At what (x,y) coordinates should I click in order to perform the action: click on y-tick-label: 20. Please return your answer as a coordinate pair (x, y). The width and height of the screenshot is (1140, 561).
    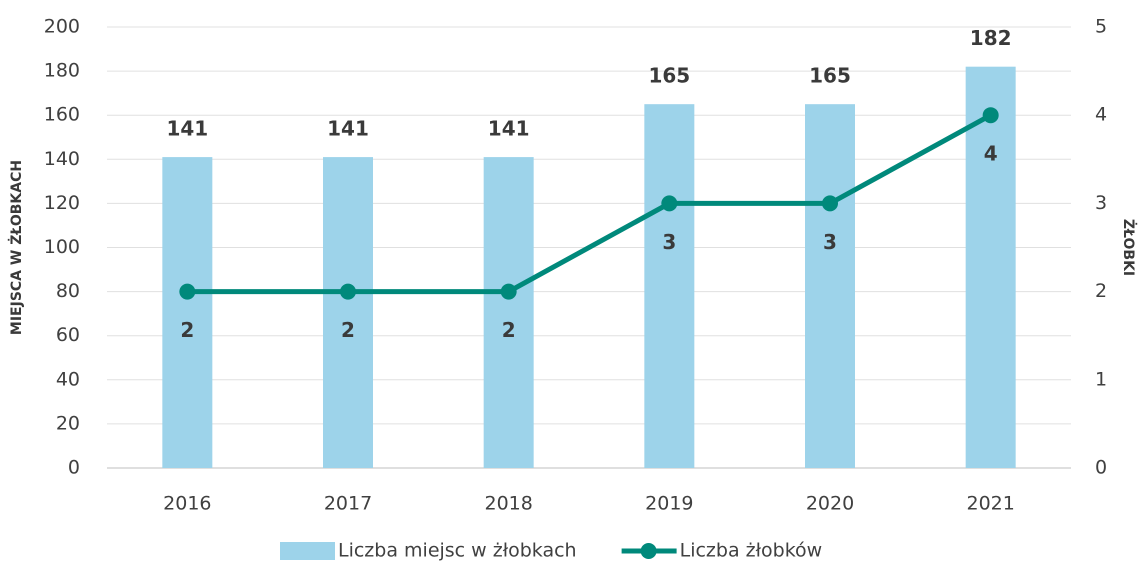
    Looking at the image, I should click on (68, 423).